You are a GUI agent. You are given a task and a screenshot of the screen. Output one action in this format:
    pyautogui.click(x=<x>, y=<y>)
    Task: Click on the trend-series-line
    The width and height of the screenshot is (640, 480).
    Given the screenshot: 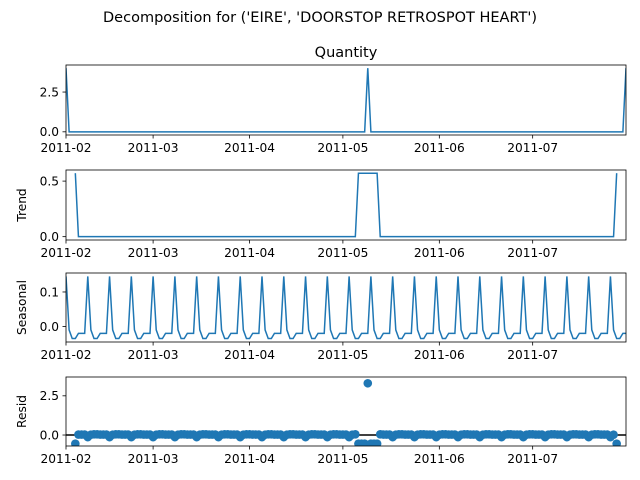 What is the action you would take?
    pyautogui.click(x=346, y=205)
    